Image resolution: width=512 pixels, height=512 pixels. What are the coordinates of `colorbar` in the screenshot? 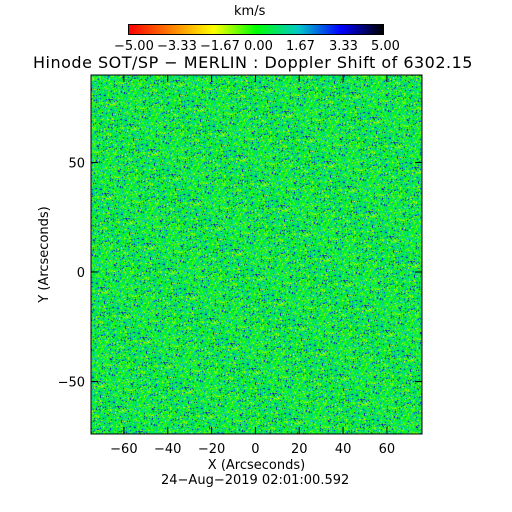 It's located at (256, 29).